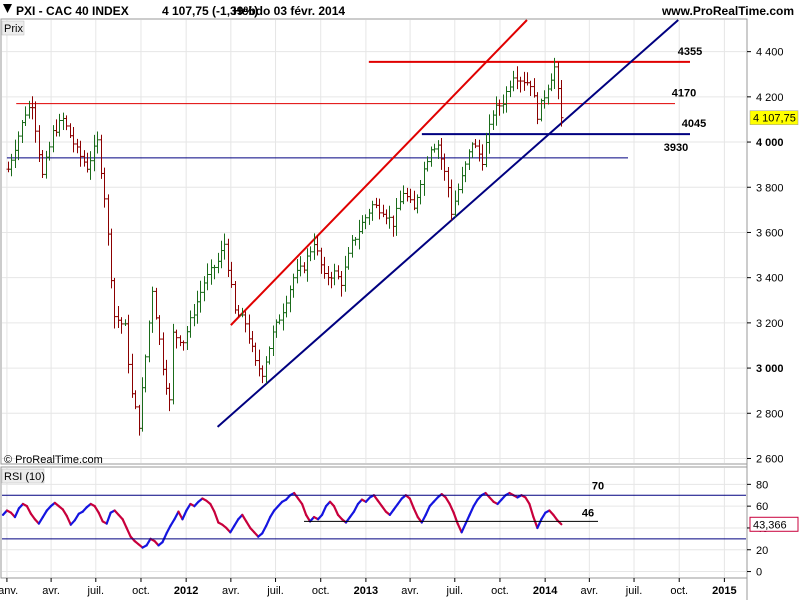 Image resolution: width=800 pixels, height=600 pixels. What do you see at coordinates (770, 414) in the screenshot?
I see `price-tick-label: 2 800` at bounding box center [770, 414].